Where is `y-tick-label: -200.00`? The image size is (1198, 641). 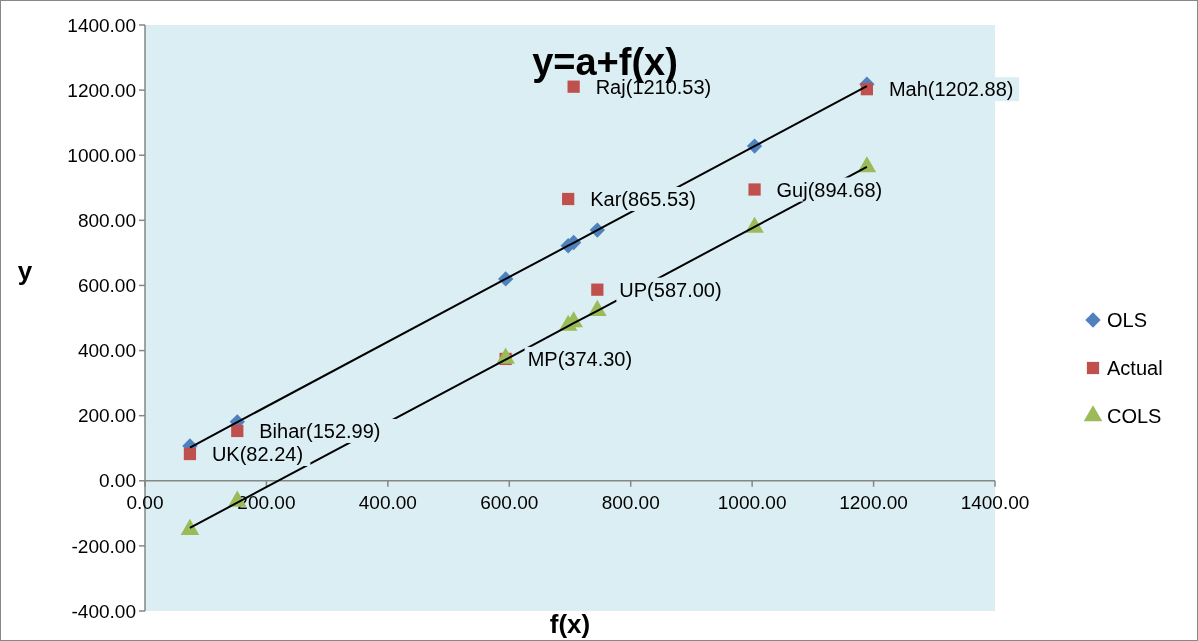
y-tick-label: -200.00 is located at coordinates (103, 546).